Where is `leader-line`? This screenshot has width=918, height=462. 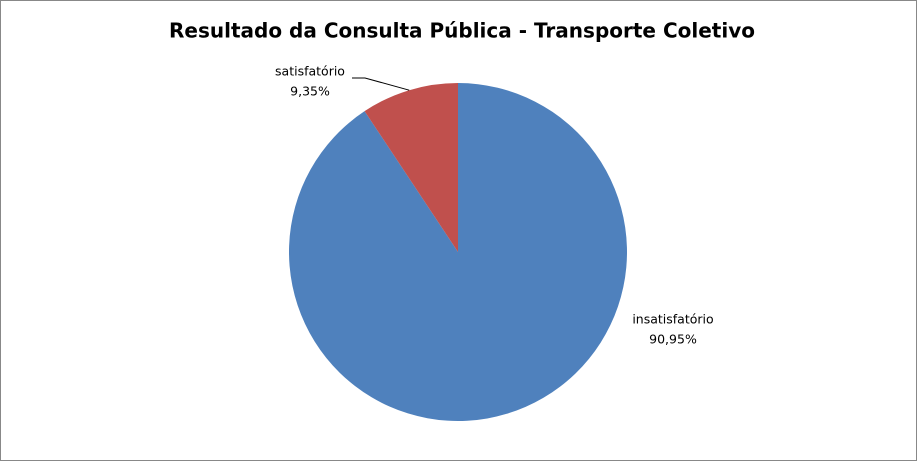 leader-line is located at coordinates (381, 84).